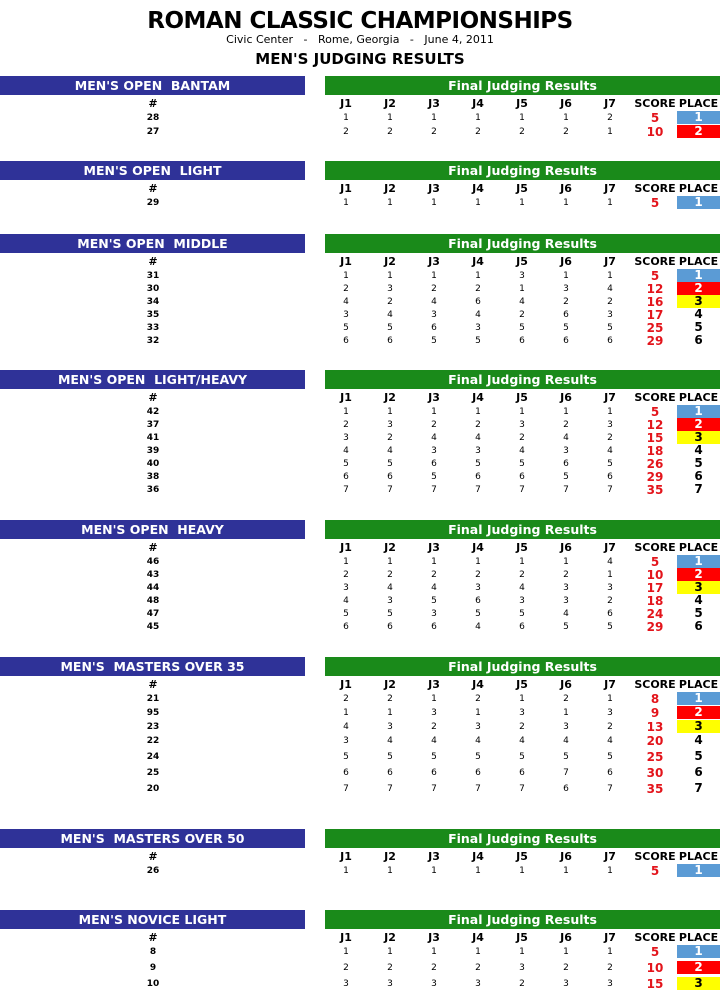 The height and width of the screenshot is (1004, 720). Describe the element at coordinates (698, 600) in the screenshot. I see `place-badge: 4` at that location.